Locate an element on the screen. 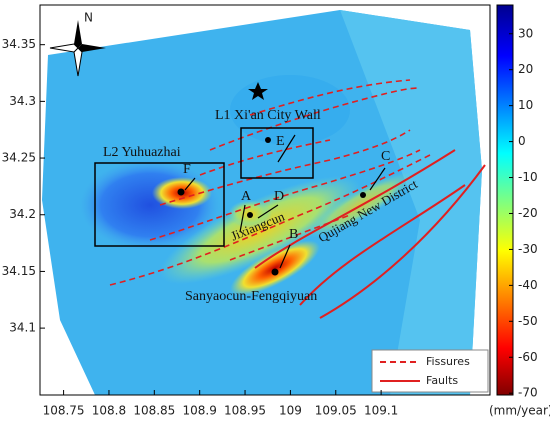  arrows is located at coordinates (285, 201).